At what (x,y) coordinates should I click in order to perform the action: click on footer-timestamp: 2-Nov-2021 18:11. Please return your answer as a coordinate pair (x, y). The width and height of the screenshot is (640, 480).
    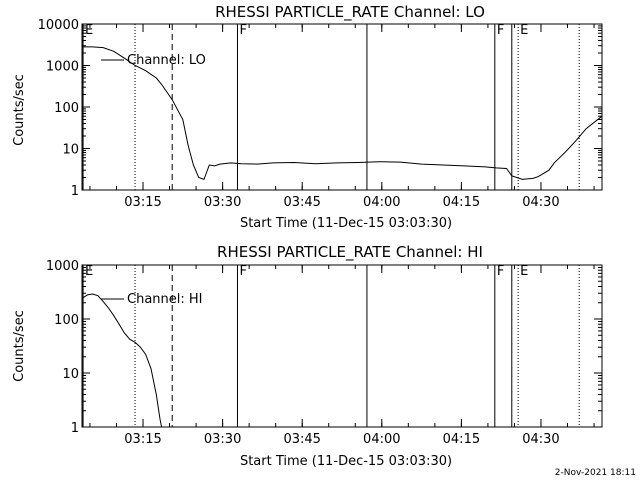
    Looking at the image, I should click on (595, 473).